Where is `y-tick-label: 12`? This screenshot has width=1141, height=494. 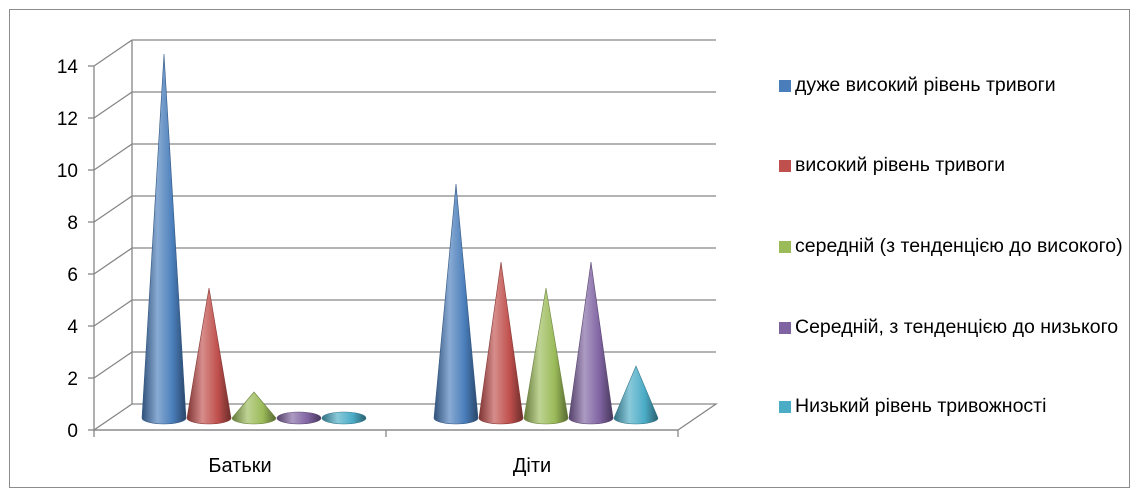 y-tick-label: 12 is located at coordinates (67, 119).